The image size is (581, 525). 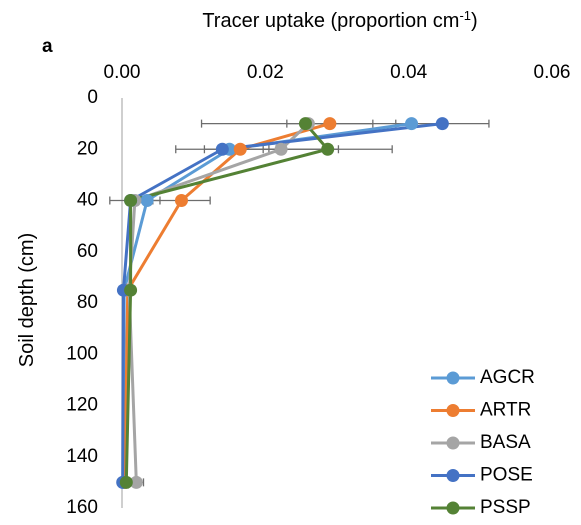 What do you see at coordinates (552, 72) in the screenshot?
I see `x-tick-label: 0.06` at bounding box center [552, 72].